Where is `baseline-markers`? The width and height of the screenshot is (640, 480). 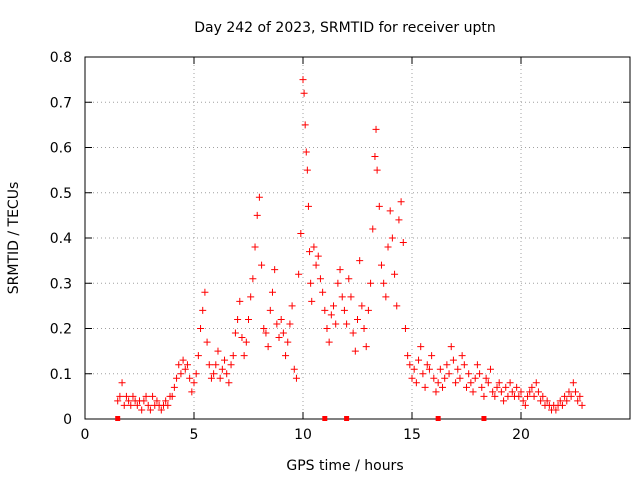 baseline-markers is located at coordinates (301, 418).